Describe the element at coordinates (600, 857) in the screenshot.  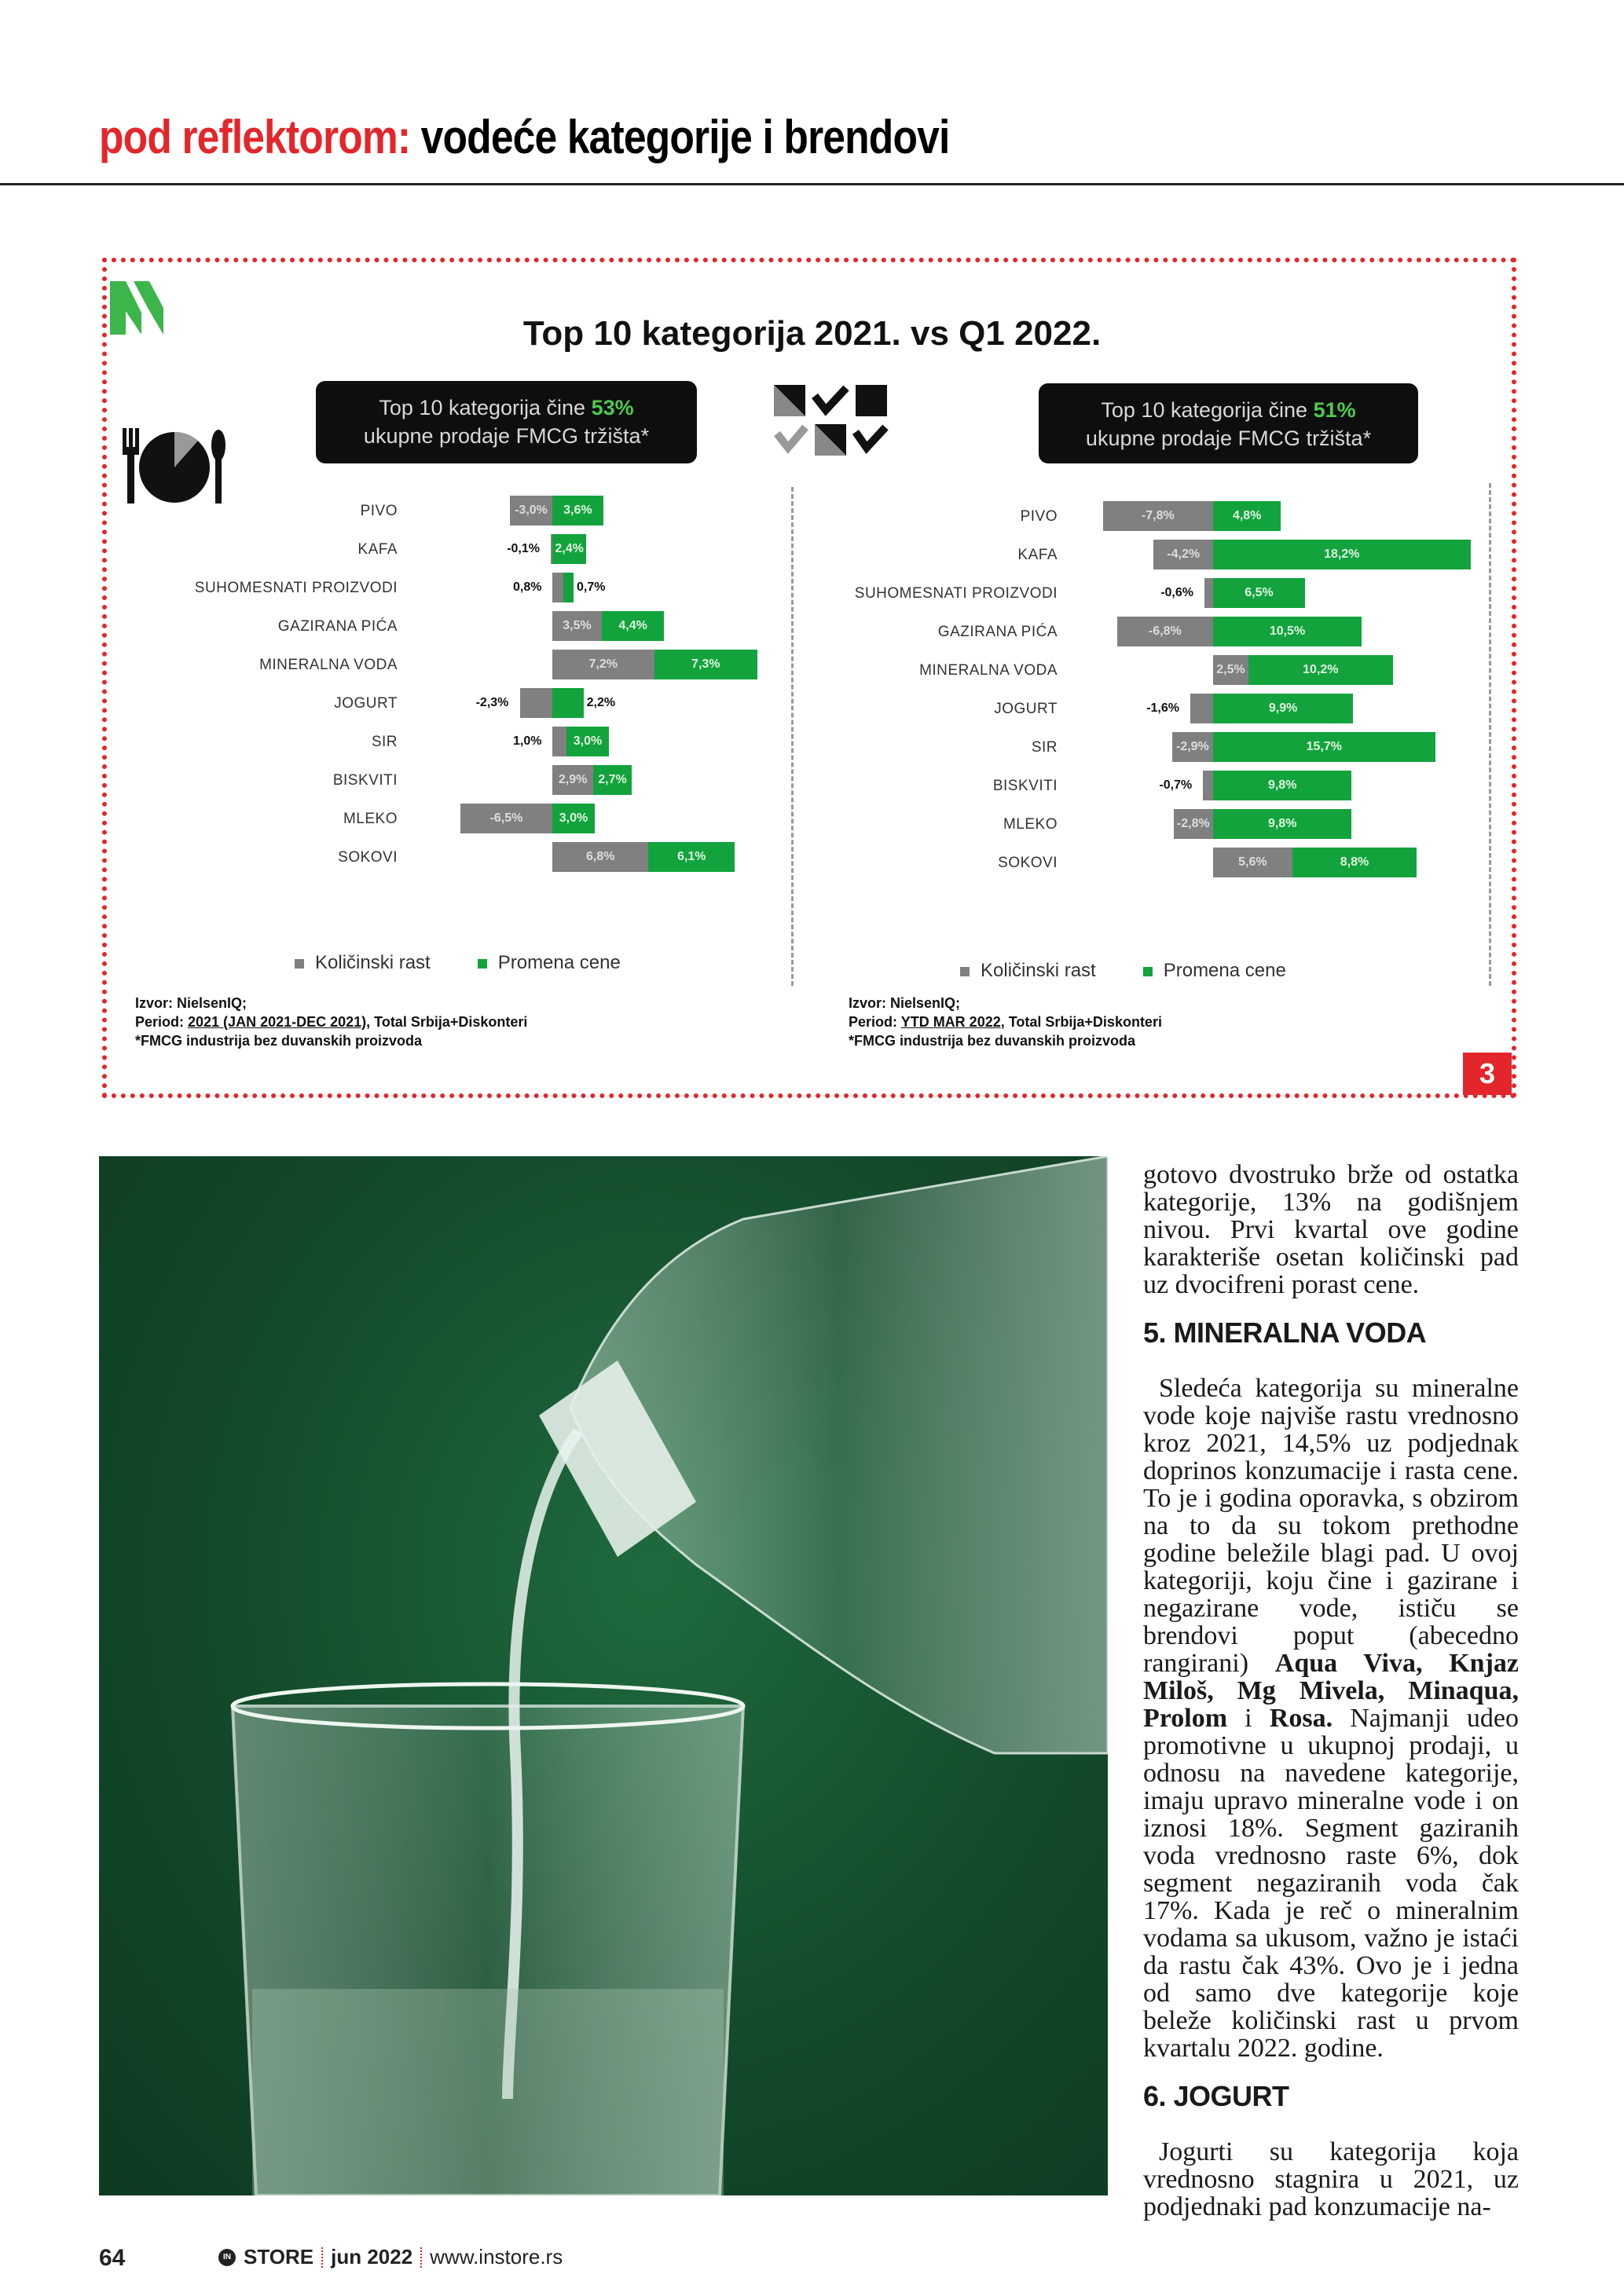
I see `volume-bar: 6,8%` at that location.